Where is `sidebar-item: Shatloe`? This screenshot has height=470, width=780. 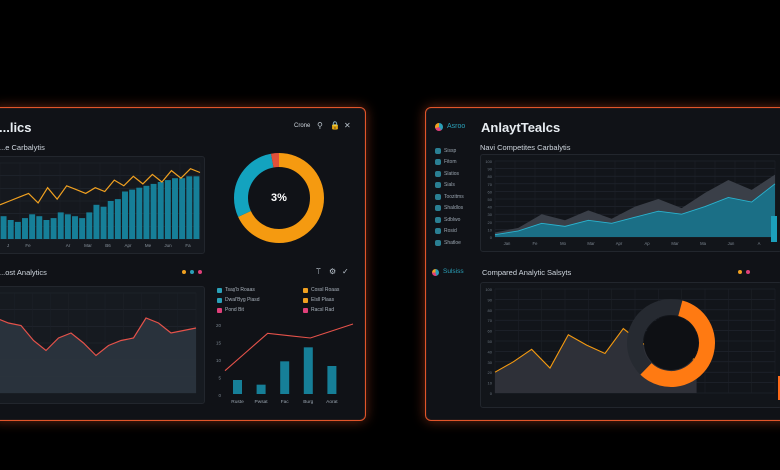
sidebar-item: Shatloe is located at coordinates (448, 242).